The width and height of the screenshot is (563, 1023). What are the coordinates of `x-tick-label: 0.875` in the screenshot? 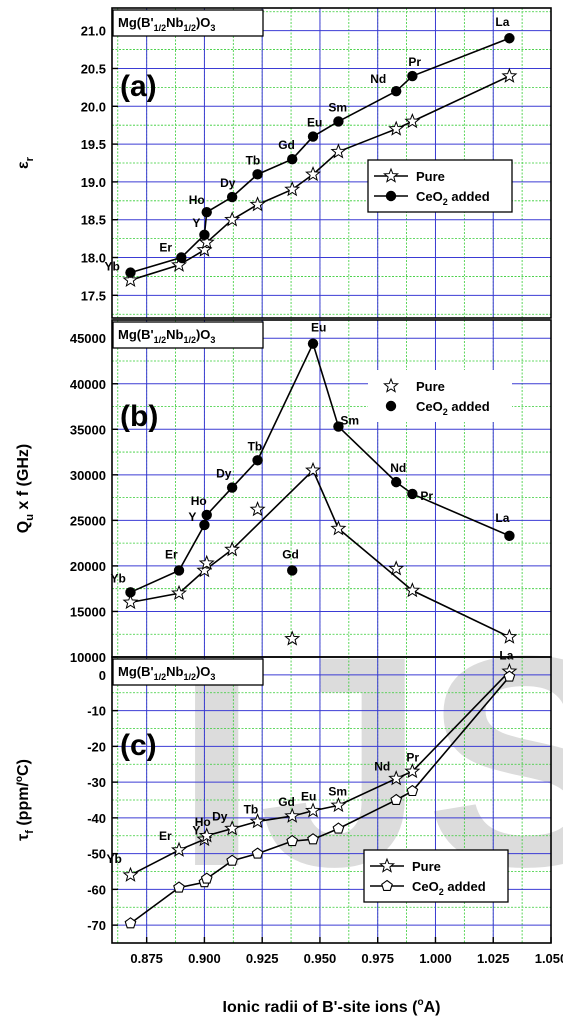 It's located at (146, 958).